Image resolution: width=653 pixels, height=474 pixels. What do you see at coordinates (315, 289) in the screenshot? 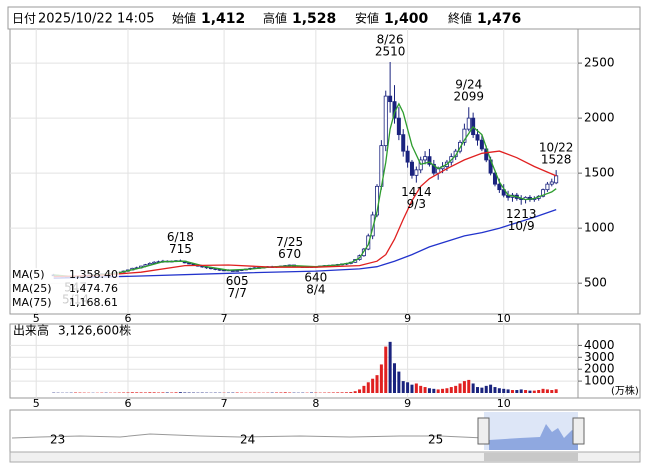
I see `annotation-date: 8/4` at bounding box center [315, 289].